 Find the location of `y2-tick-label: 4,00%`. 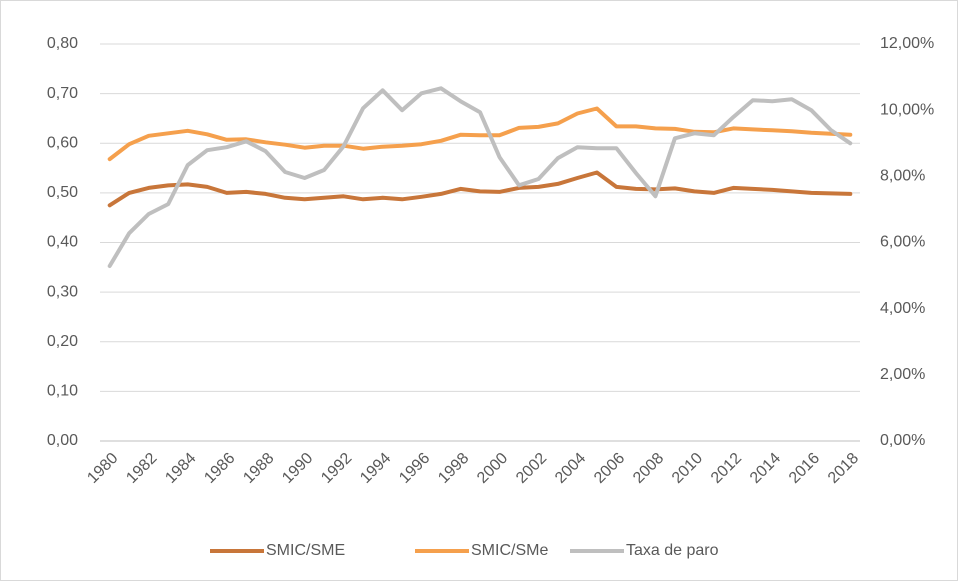

y2-tick-label: 4,00% is located at coordinates (902, 308).